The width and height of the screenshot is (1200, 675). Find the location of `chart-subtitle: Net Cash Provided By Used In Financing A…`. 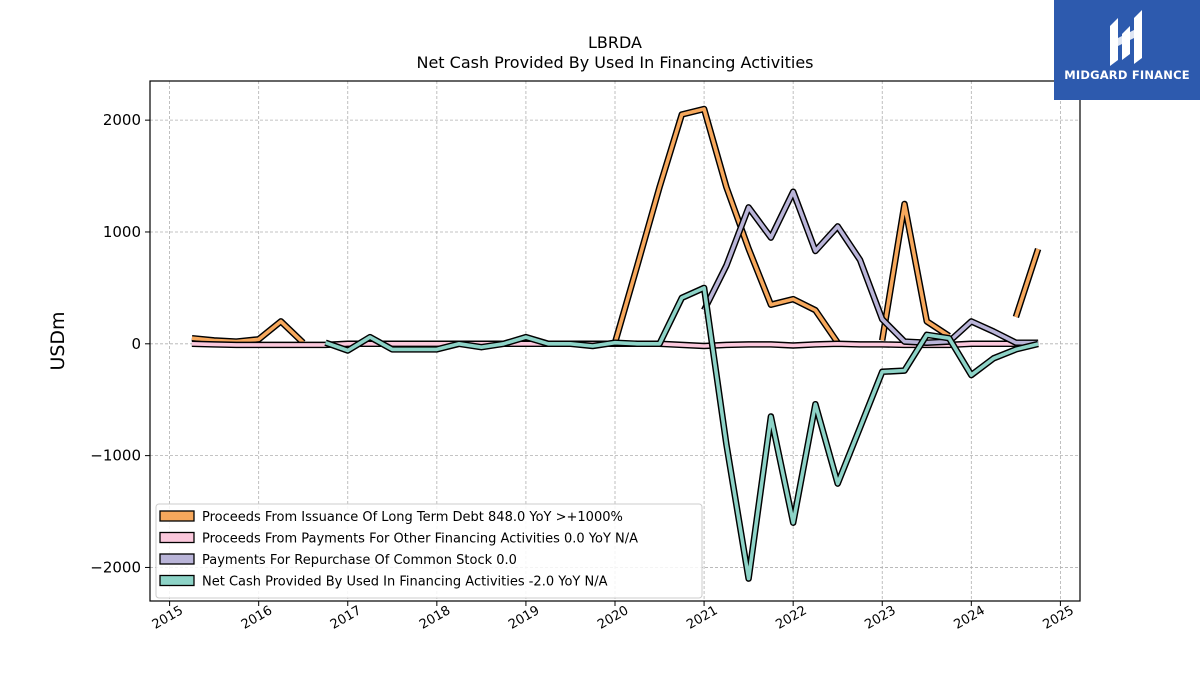

chart-subtitle: Net Cash Provided By Used In Financing A… is located at coordinates (614, 62).